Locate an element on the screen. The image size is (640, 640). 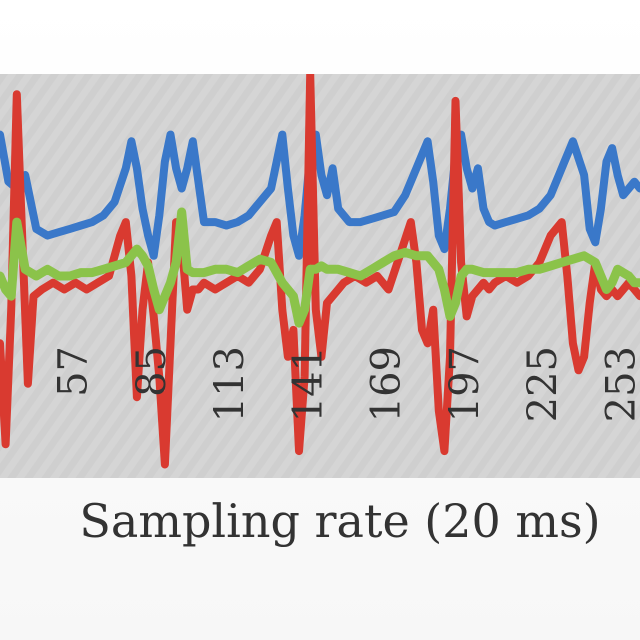
x-tick-label: 197 is located at coordinates (465, 384).